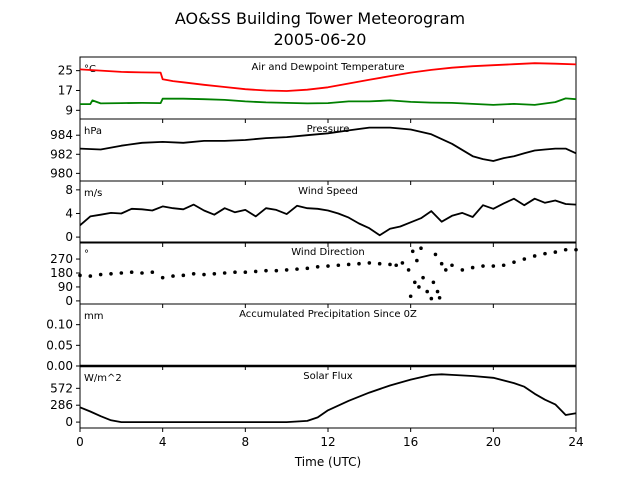 The image size is (640, 480). I want to click on y-tick-label: 8, so click(69, 190).